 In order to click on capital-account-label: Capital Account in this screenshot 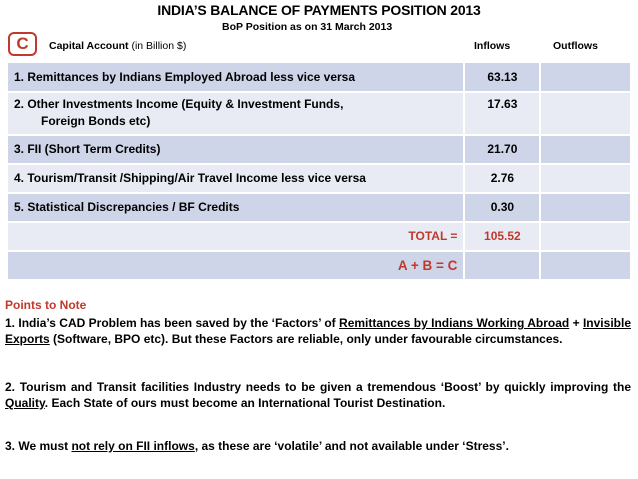, I will do `click(89, 46)`.